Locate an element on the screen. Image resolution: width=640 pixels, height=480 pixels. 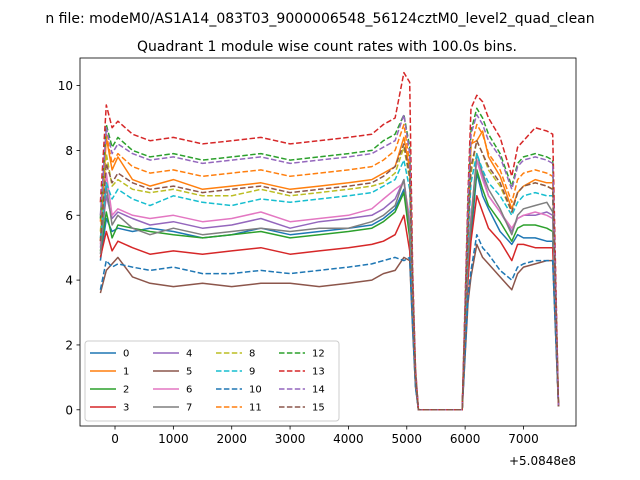
x-tick-label-3000: 3000 is located at coordinates (290, 439).